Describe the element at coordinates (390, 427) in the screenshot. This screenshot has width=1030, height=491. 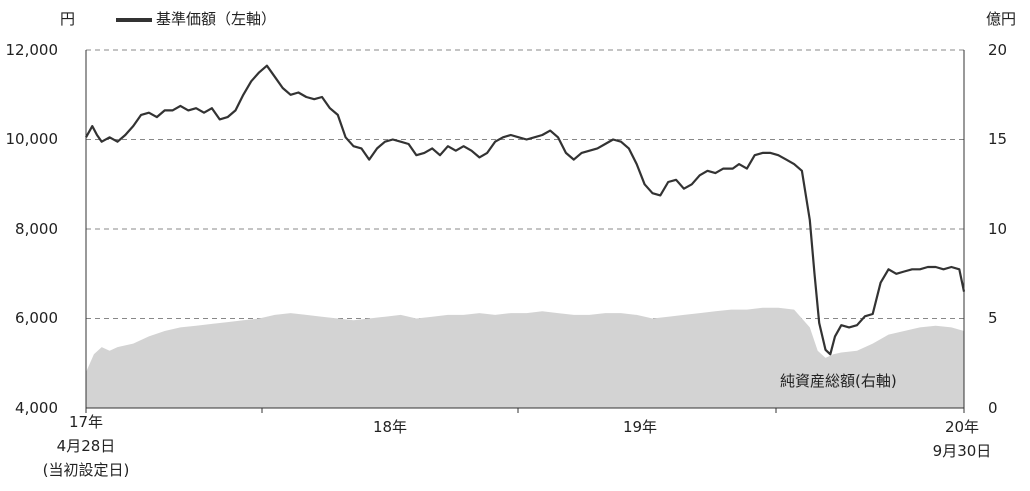
I see `x-label-18: 18年` at that location.